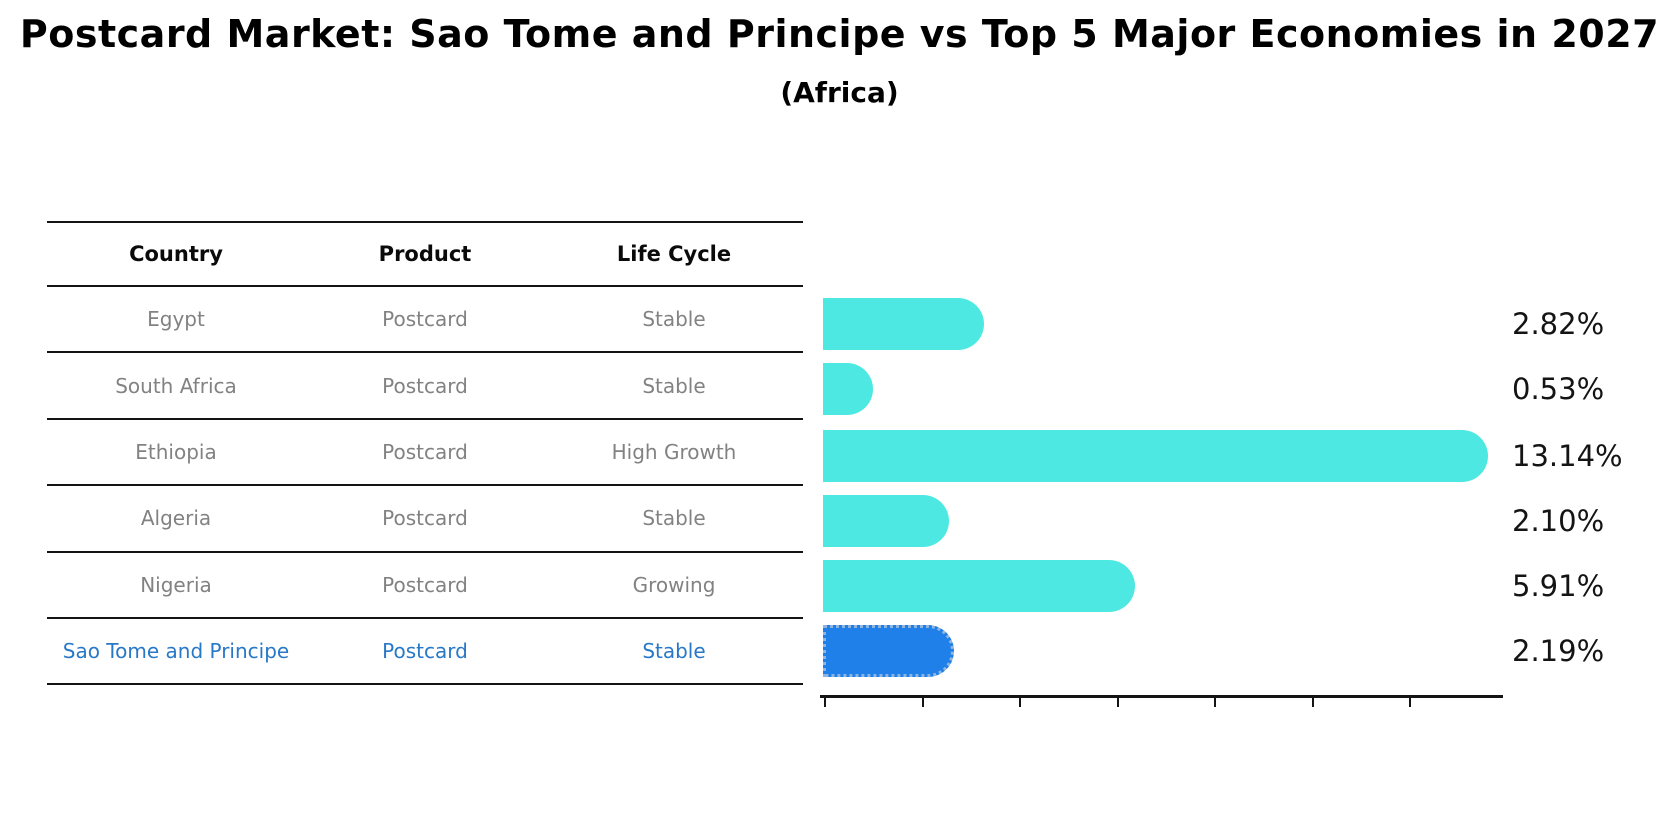 This screenshot has width=1679, height=823. What do you see at coordinates (1558, 586) in the screenshot?
I see `value-label: 5.91%` at bounding box center [1558, 586].